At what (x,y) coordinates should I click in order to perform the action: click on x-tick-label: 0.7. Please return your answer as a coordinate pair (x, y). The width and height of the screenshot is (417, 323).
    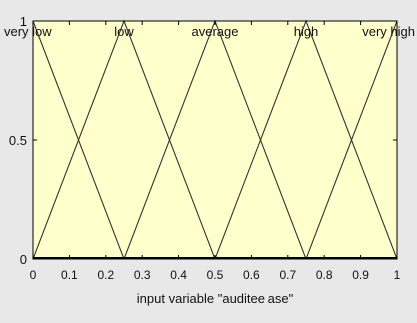
    Looking at the image, I should click on (287, 275).